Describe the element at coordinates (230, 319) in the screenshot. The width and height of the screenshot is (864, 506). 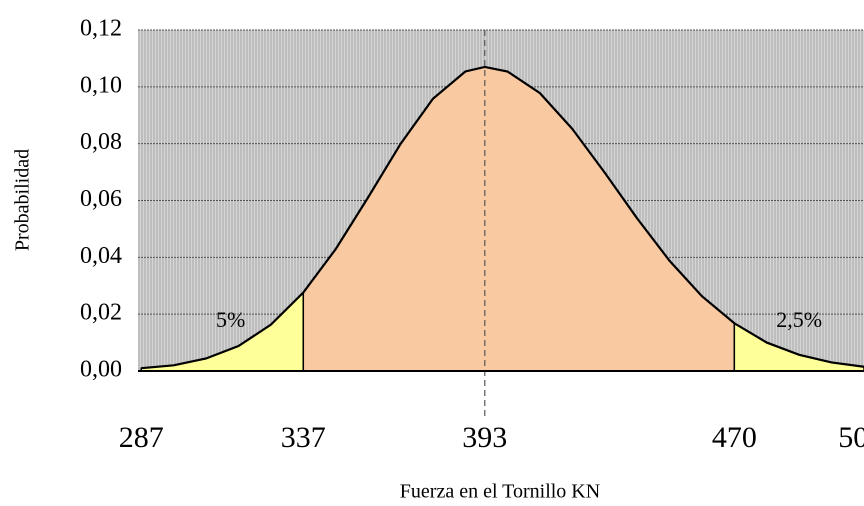
I see `annotation: 5%` at that location.